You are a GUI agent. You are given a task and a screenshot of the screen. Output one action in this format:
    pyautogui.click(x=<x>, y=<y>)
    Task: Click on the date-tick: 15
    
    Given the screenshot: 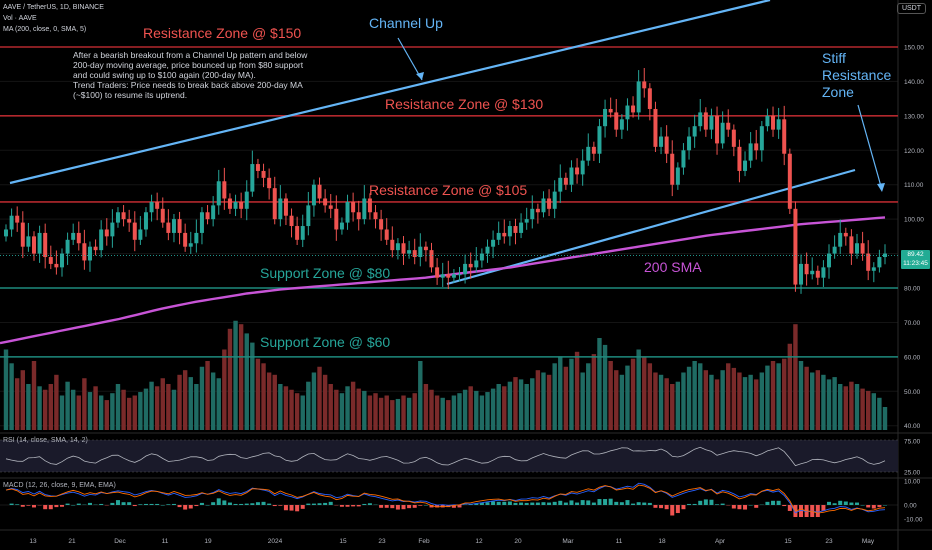 What is the action you would take?
    pyautogui.click(x=788, y=541)
    